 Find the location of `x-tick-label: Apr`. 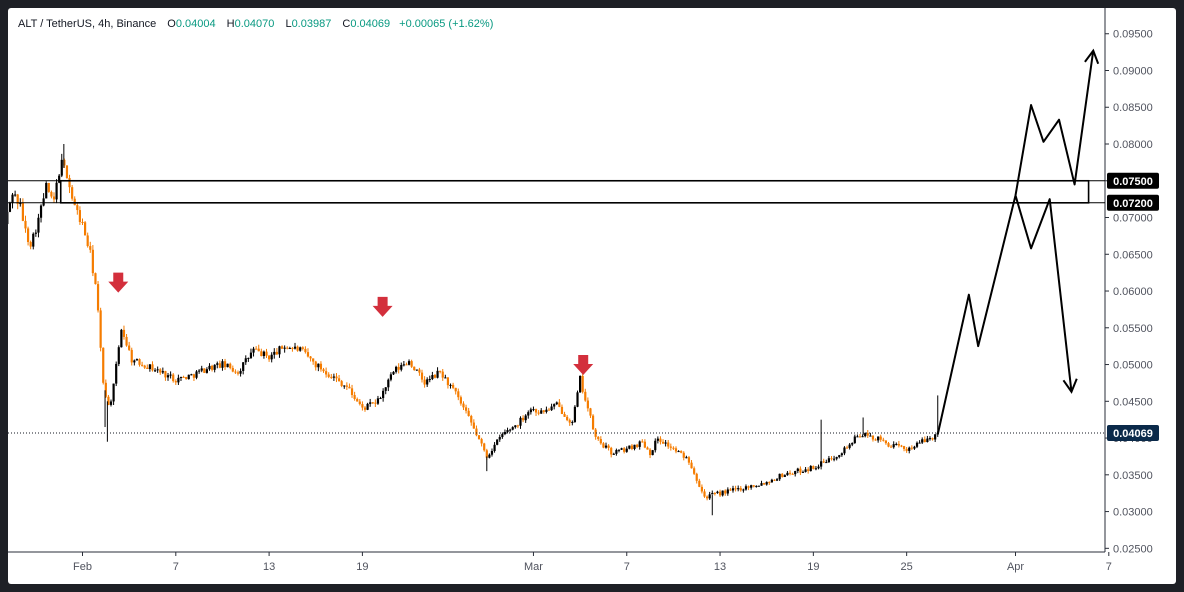

x-tick-label: Apr is located at coordinates (1015, 567).